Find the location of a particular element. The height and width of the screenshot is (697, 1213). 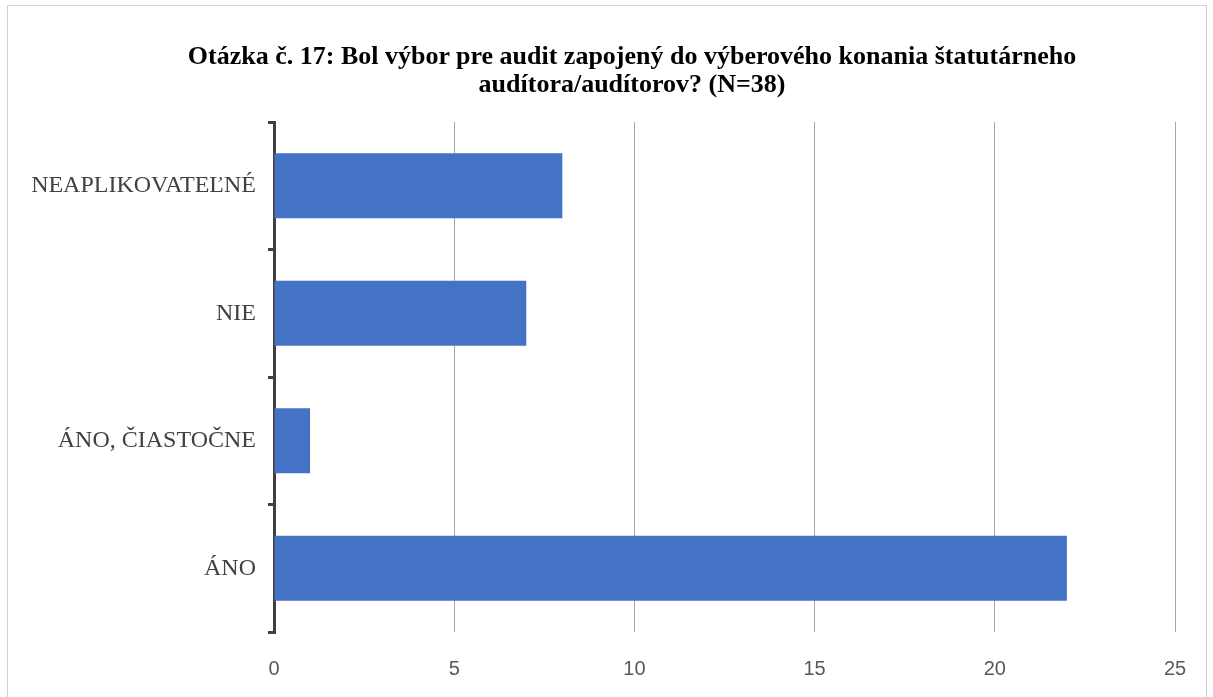

x-tick-label: 15 is located at coordinates (814, 667).